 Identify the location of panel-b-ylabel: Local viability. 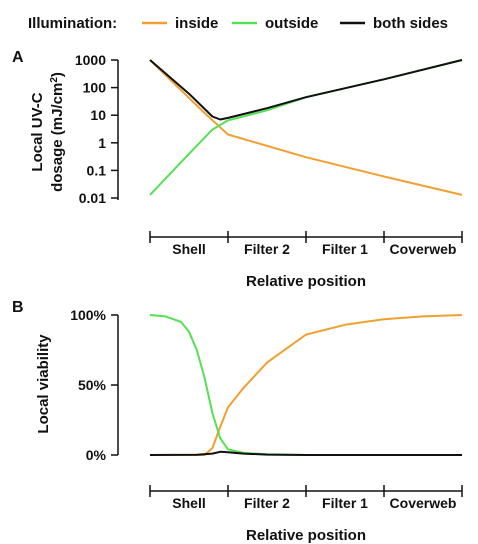
(43, 384).